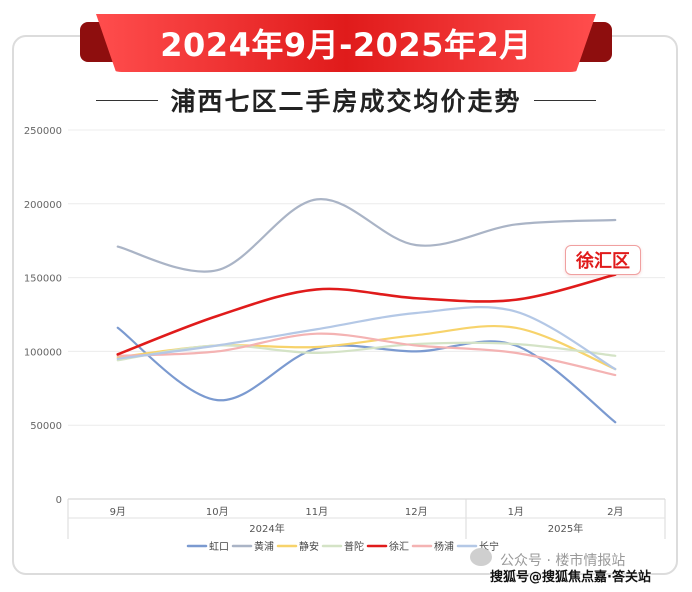 This screenshot has height=592, width=692. What do you see at coordinates (399, 546) in the screenshot?
I see `legend-label: 徐汇` at bounding box center [399, 546].